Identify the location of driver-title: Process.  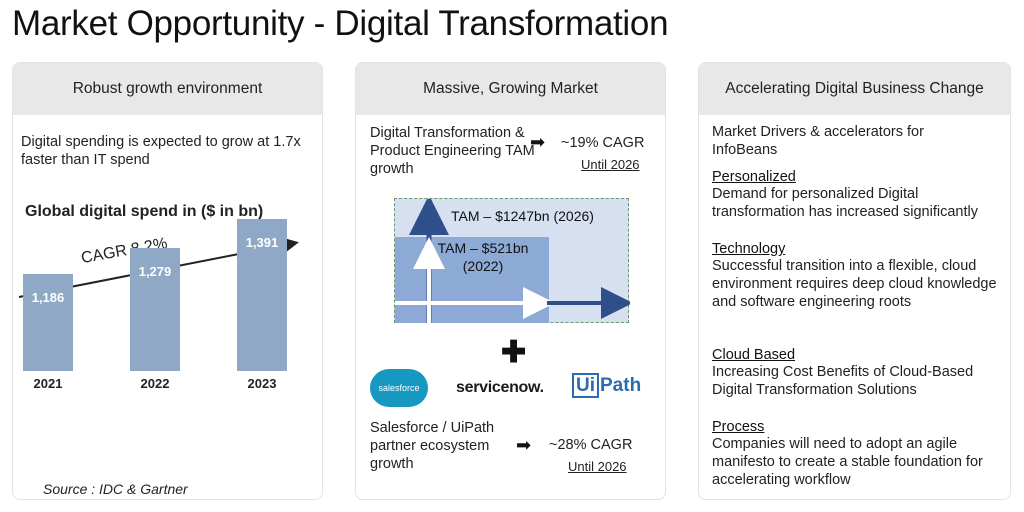
(738, 427).